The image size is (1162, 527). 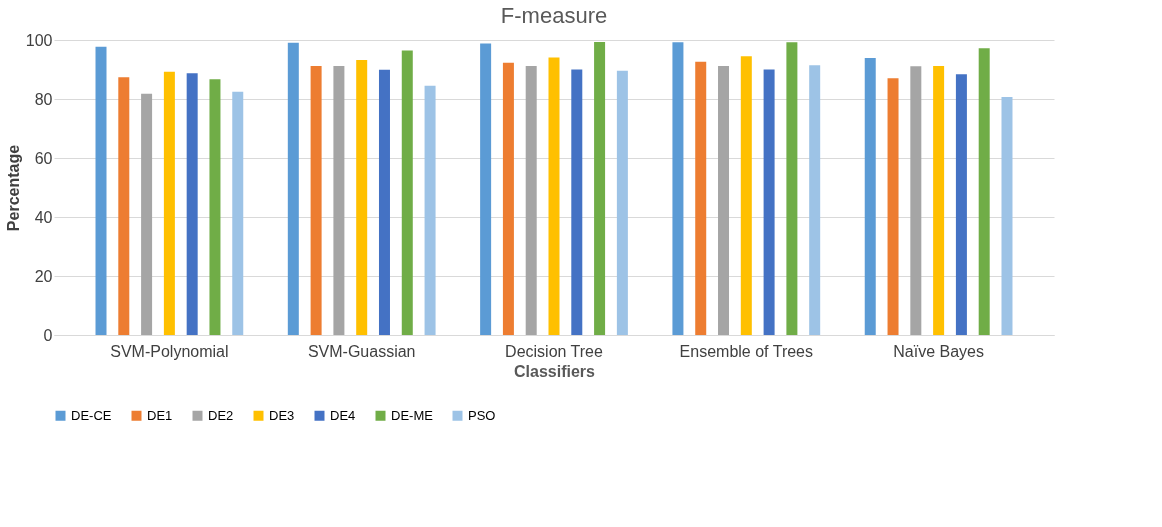 I want to click on x-tick-label: Decision Tree, so click(x=554, y=351).